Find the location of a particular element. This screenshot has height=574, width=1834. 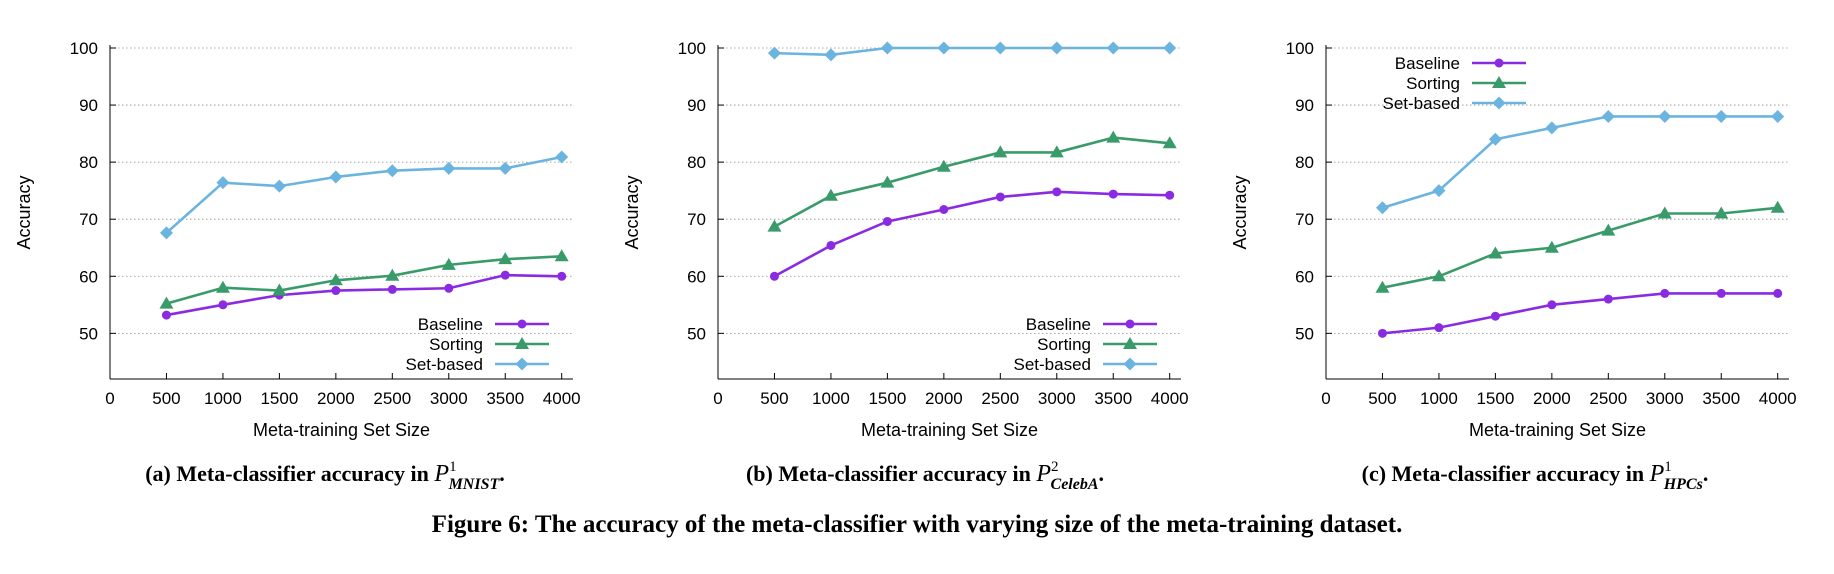

series-sorting is located at coordinates (364, 279).